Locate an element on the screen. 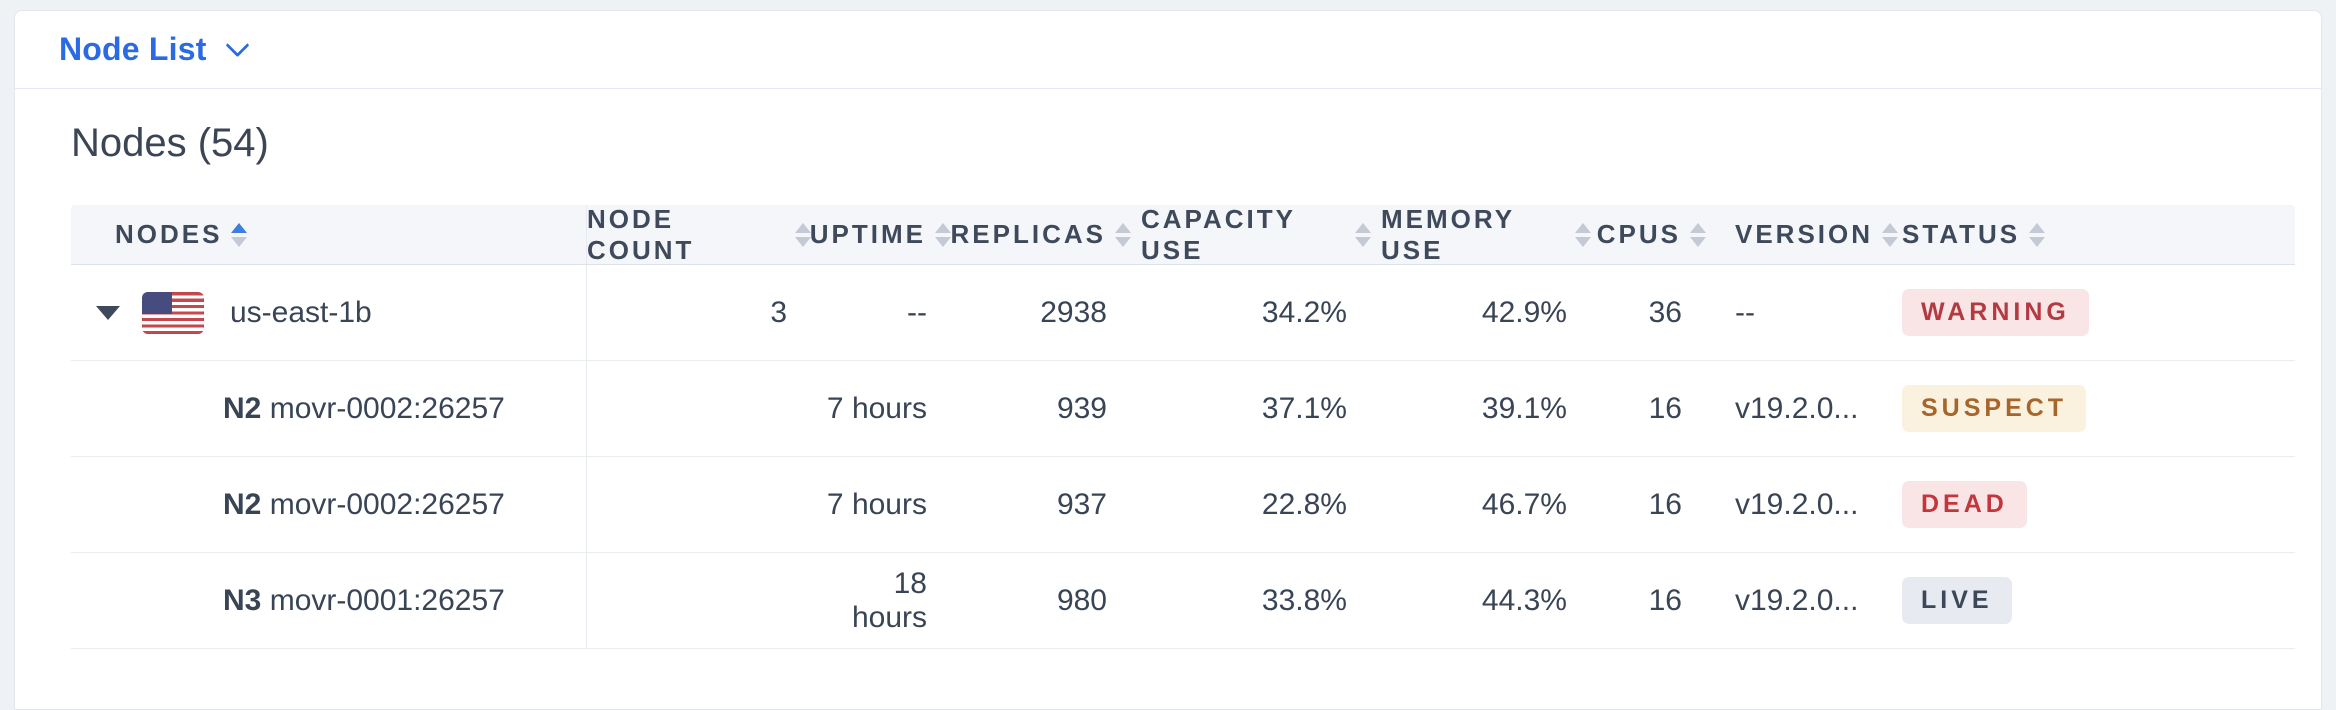 The width and height of the screenshot is (2336, 710). column-header-label: NODE COUNT is located at coordinates (641, 234).